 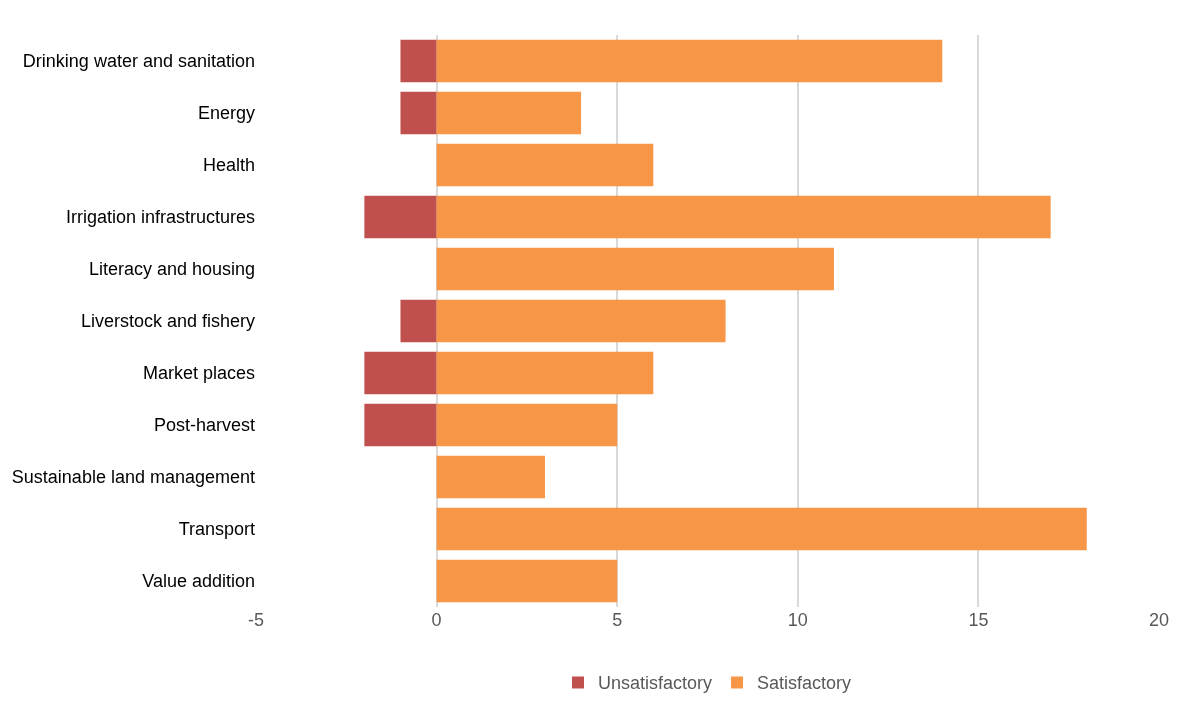 What do you see at coordinates (138, 61) in the screenshot?
I see `y-tick-label: Drinking water and sanitation` at bounding box center [138, 61].